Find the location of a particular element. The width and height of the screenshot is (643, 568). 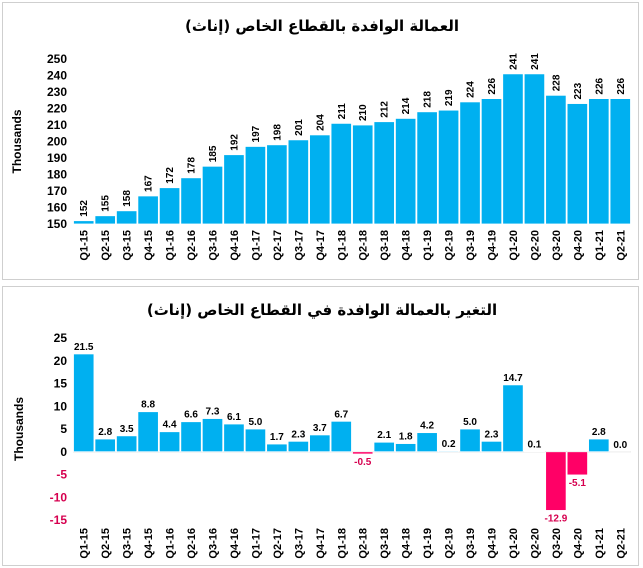

chart2-datalabel-Q4-19: 2.3 is located at coordinates (492, 434).